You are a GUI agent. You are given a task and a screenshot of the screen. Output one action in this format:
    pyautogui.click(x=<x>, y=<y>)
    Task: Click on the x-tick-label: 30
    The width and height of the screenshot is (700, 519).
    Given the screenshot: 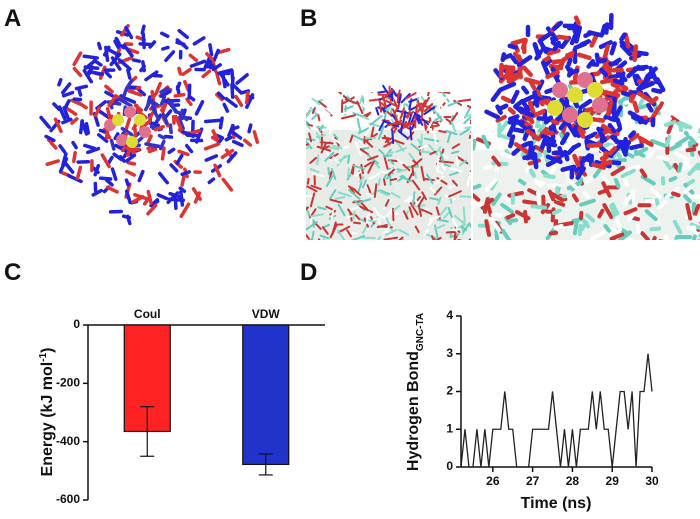 What is the action you would take?
    pyautogui.click(x=652, y=481)
    